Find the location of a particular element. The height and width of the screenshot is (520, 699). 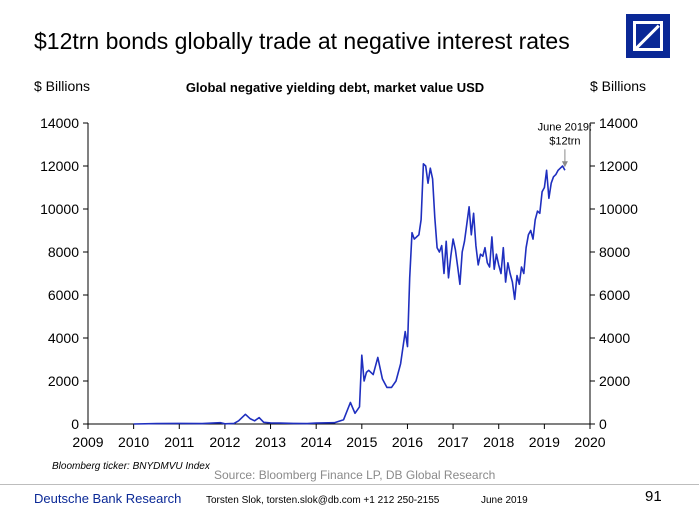

right-y-tick-label: 6000 is located at coordinates (614, 295).